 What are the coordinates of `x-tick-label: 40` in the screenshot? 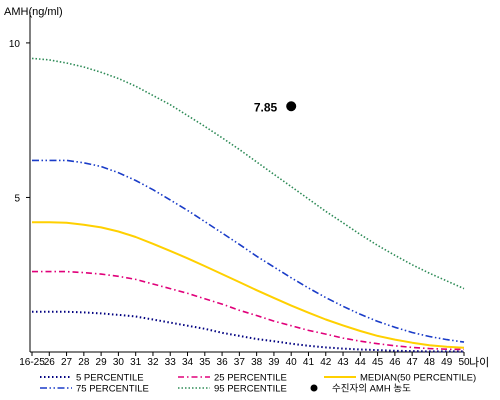 It's located at (292, 362).